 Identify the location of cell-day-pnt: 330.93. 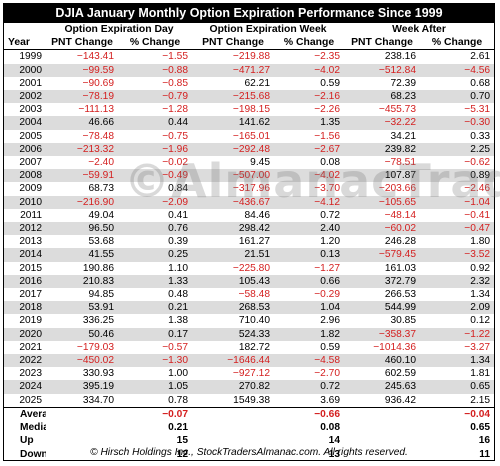
(98, 374).